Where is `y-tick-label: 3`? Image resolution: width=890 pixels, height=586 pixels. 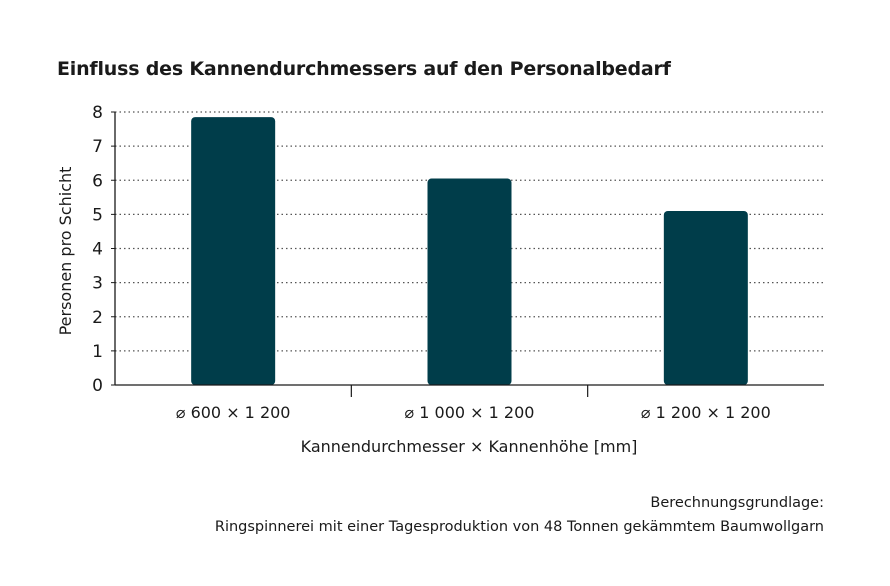 y-tick-label: 3 is located at coordinates (97, 284).